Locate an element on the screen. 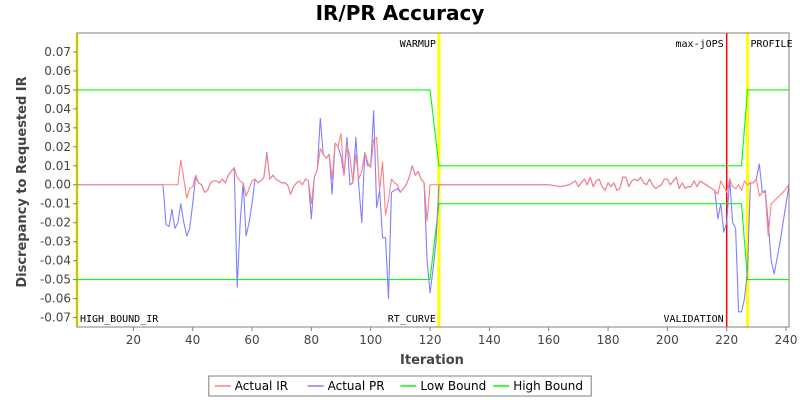  x-tick-label: 160 is located at coordinates (548, 340).